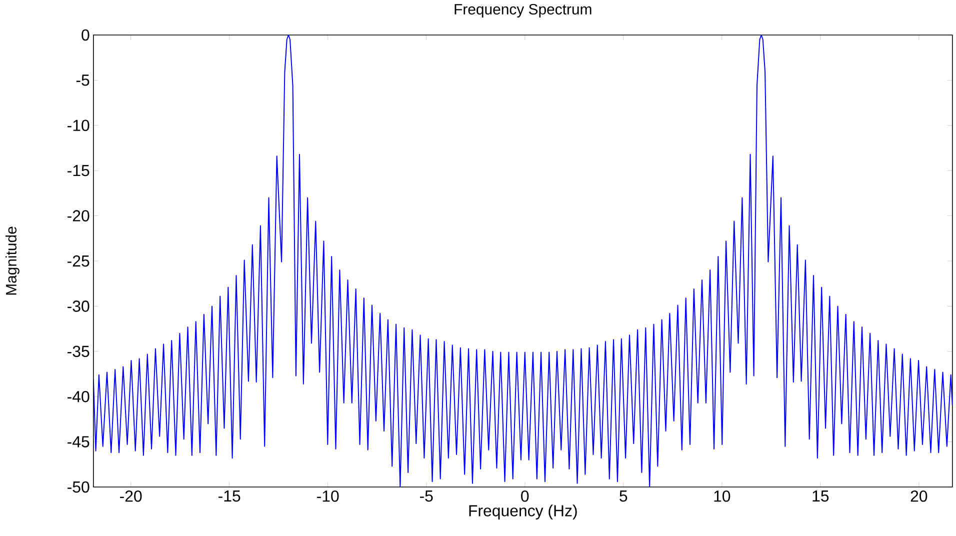 This screenshot has height=536, width=956. I want to click on y-tick-label: 0, so click(86, 35).